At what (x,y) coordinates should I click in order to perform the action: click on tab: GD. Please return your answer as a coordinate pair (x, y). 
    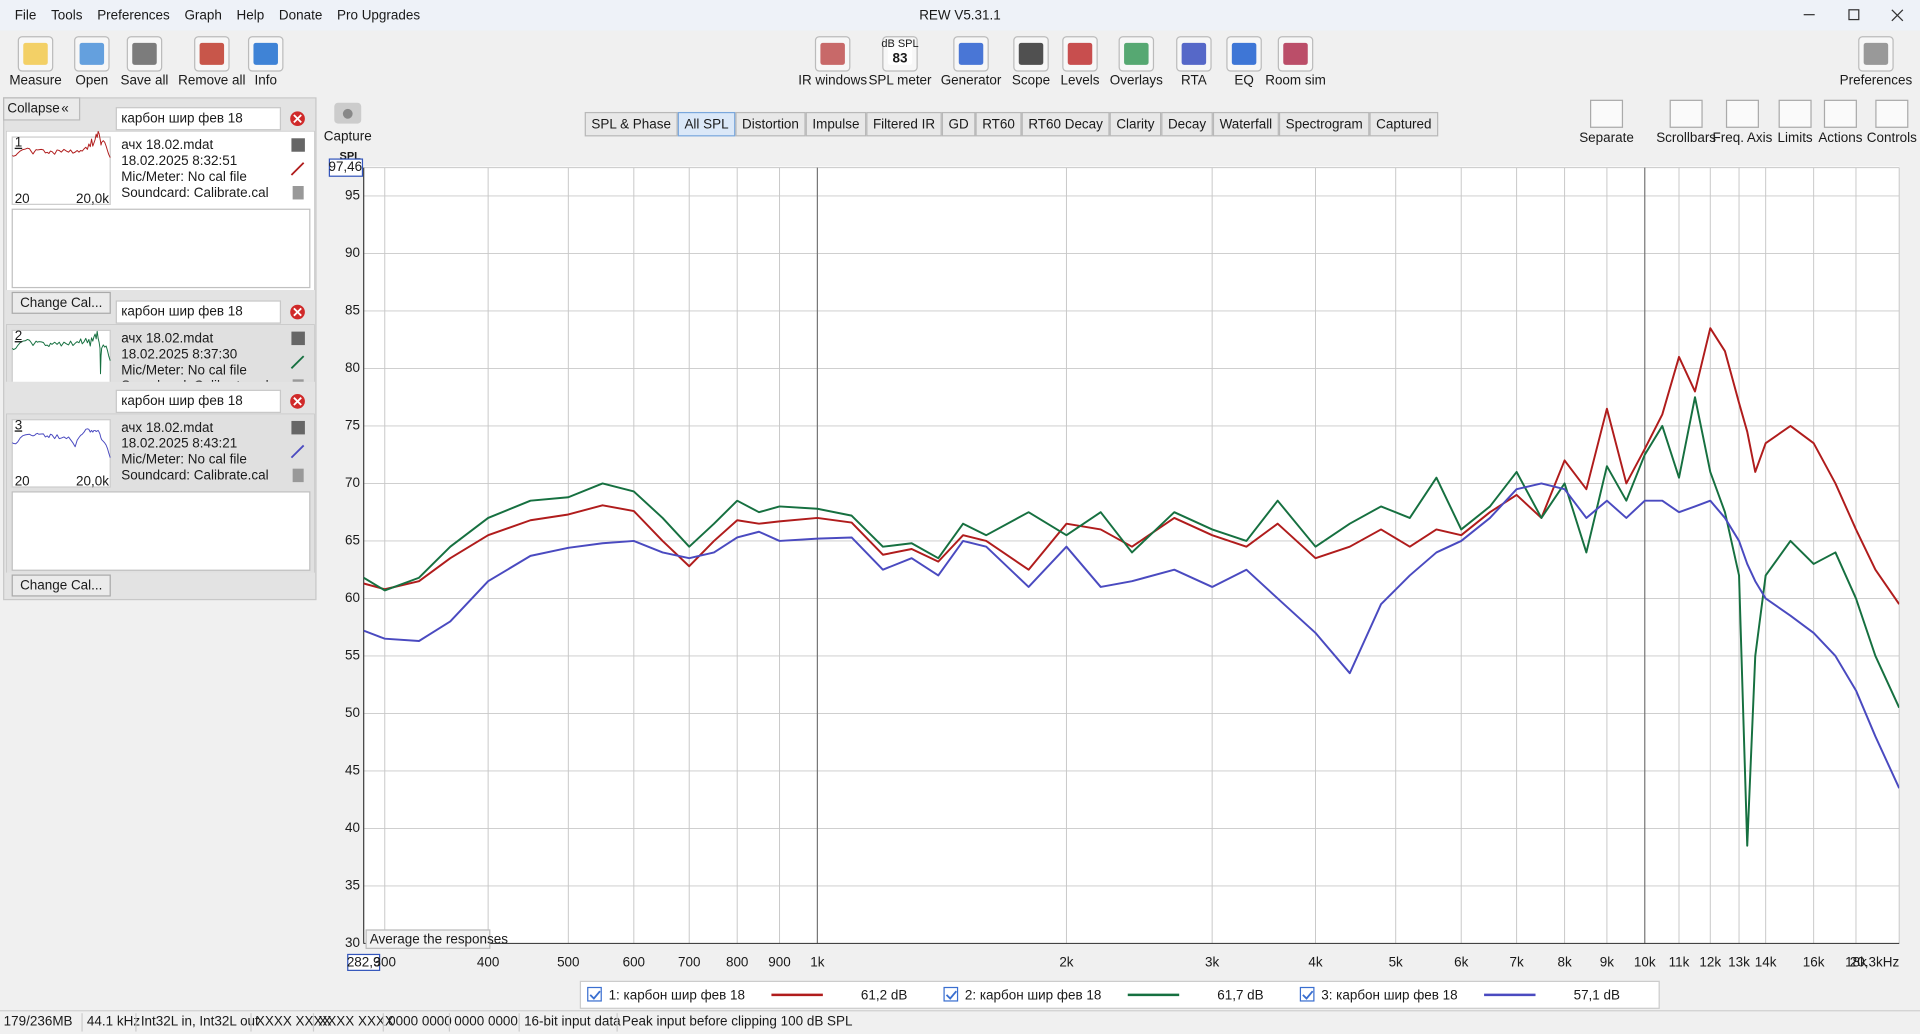
    Looking at the image, I should click on (958, 124).